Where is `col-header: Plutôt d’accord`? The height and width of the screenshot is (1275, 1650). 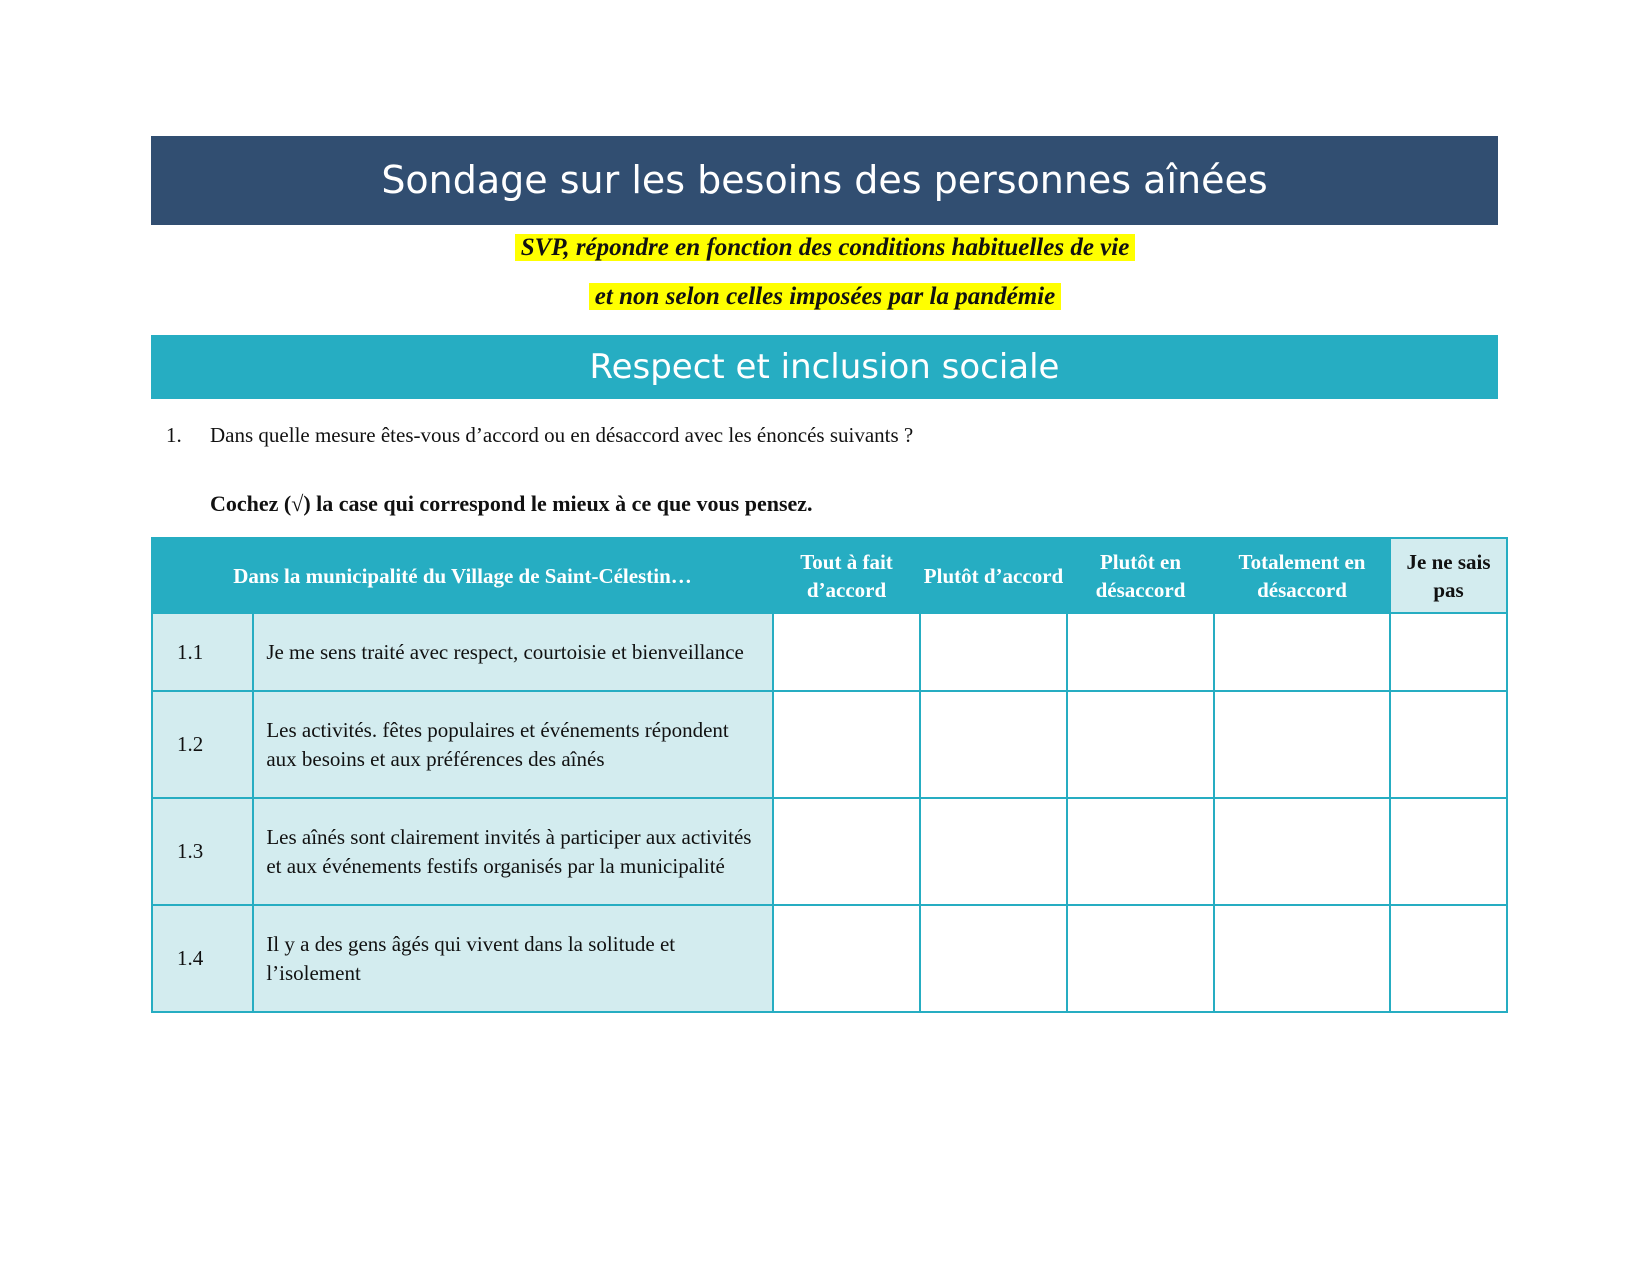
col-header: Plutôt d’accord is located at coordinates (993, 575).